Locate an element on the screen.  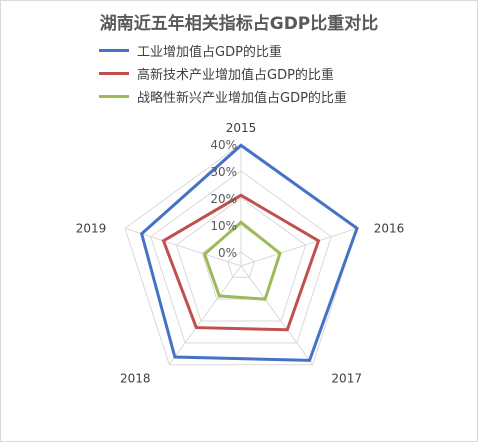
radar-tick-labels: 0% 10% 20% 30% 40% is located at coordinates (223, 199).